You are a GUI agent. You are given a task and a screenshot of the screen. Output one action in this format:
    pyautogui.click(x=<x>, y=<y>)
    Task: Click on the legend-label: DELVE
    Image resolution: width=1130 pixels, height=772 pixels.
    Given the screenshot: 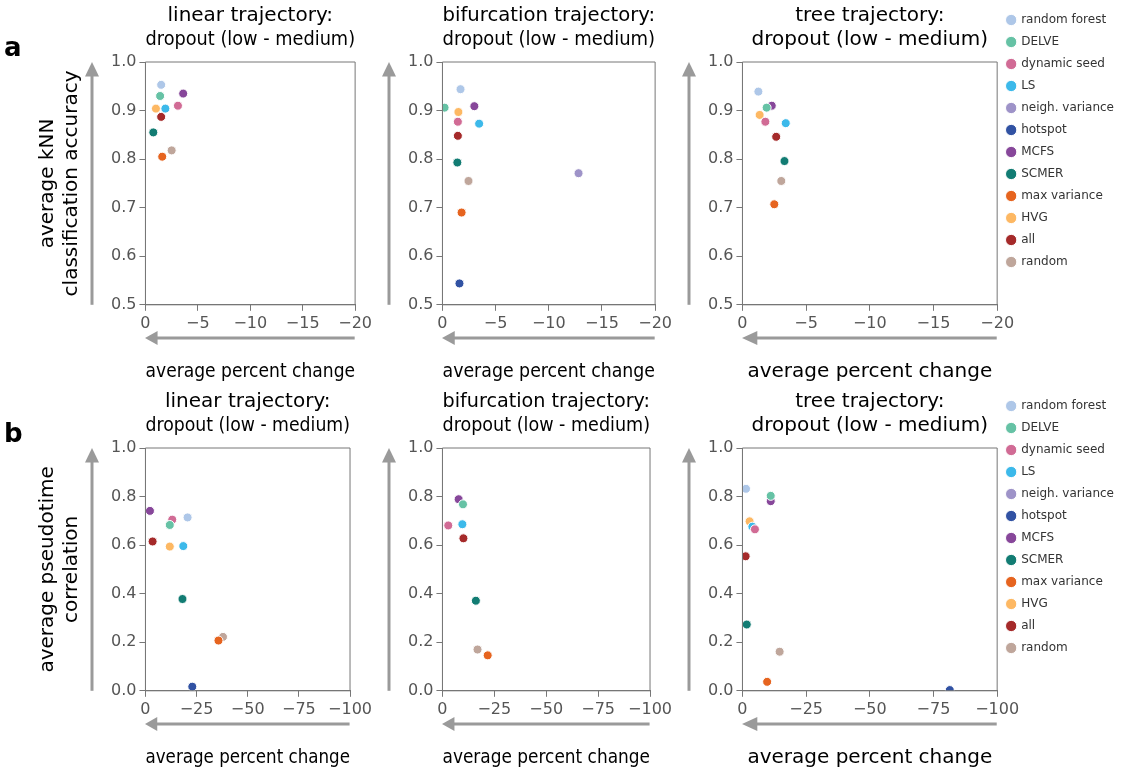 What is the action you would take?
    pyautogui.click(x=1040, y=427)
    